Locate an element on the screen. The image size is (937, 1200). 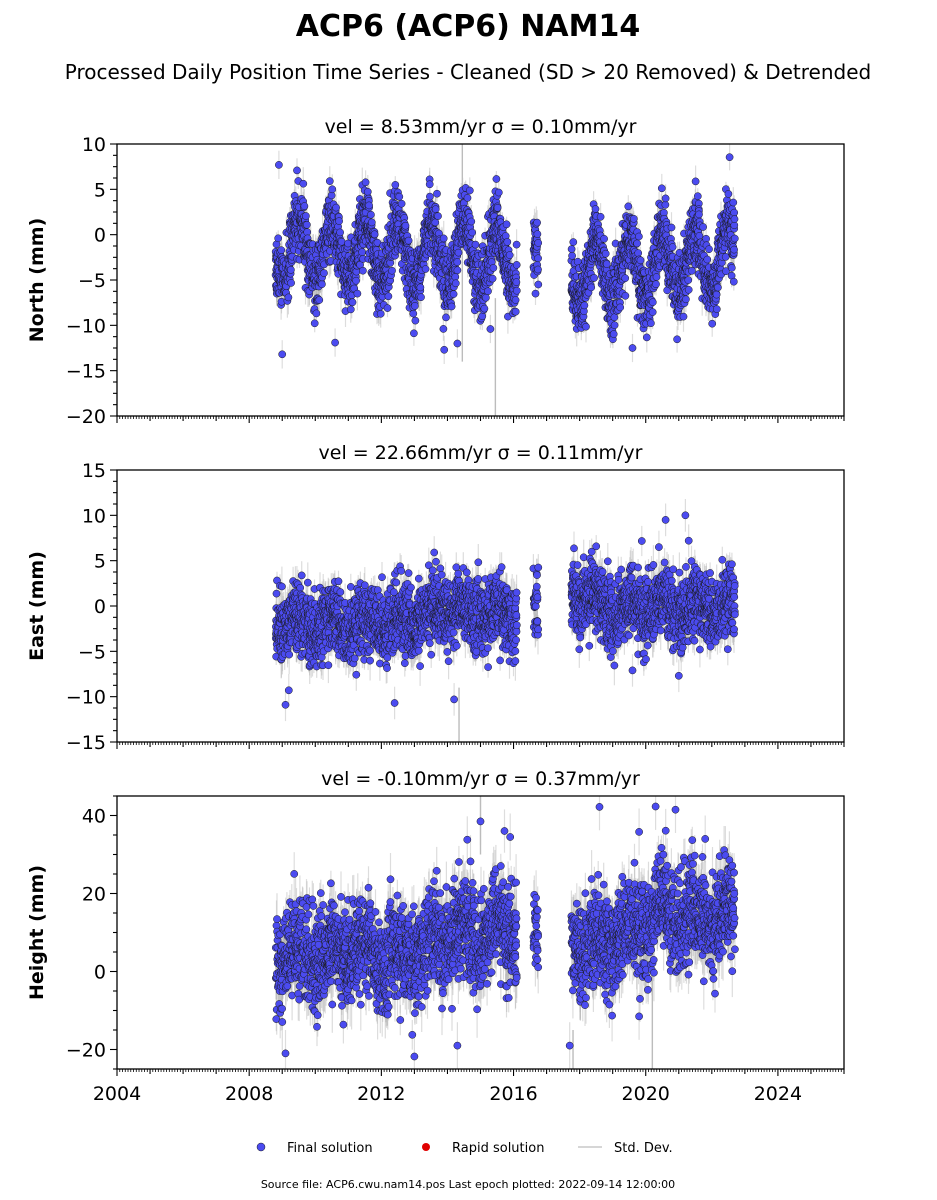
series-final is located at coordinates (505, 280).